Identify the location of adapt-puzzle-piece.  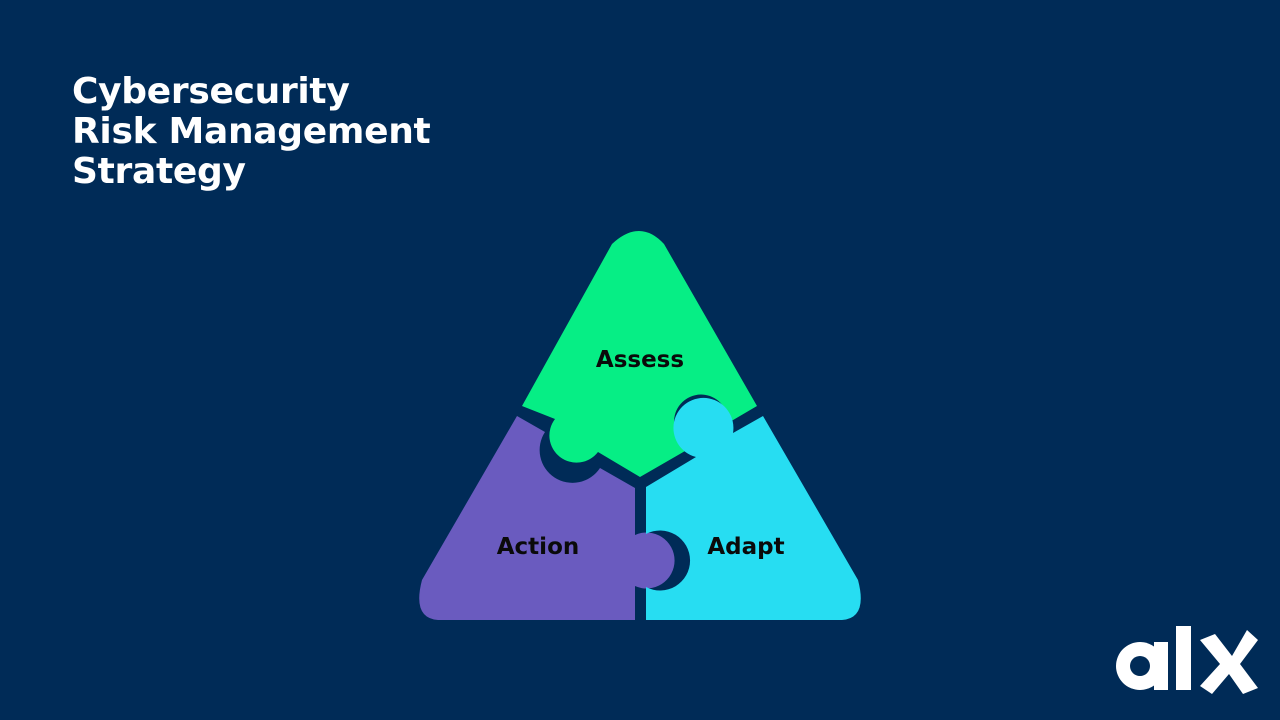
(753, 508).